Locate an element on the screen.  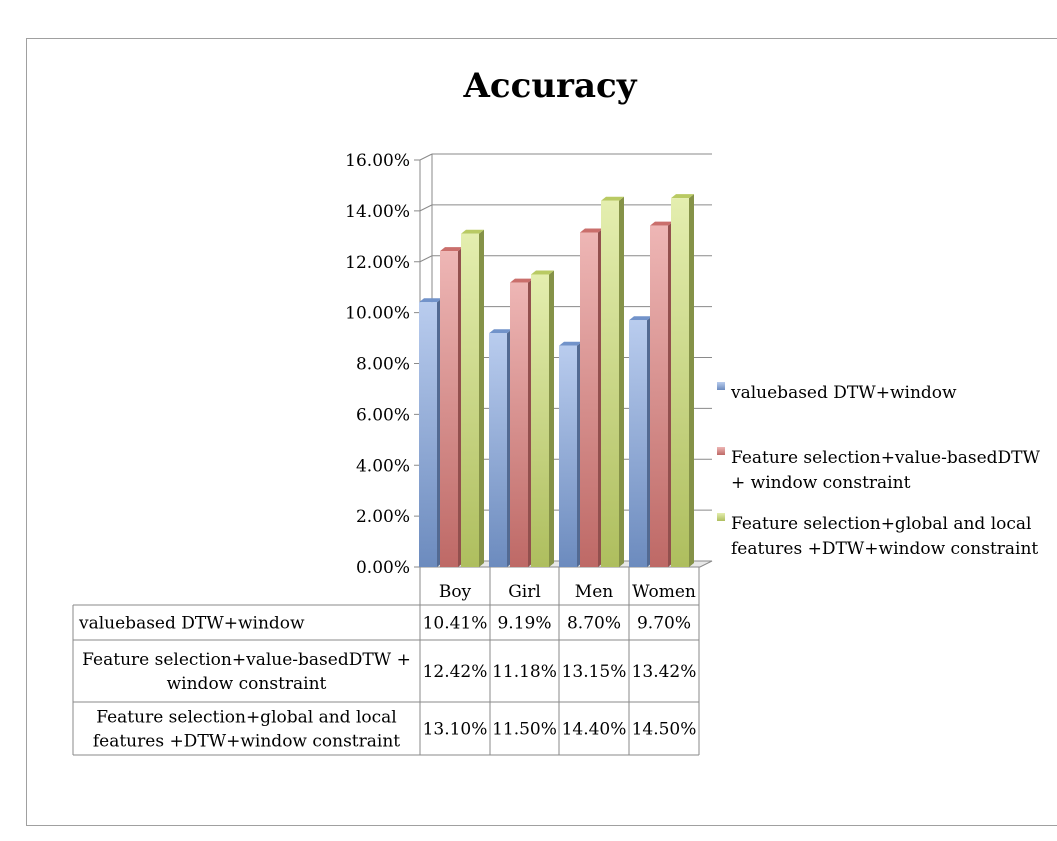
data-label: 13.15% is located at coordinates (594, 672).